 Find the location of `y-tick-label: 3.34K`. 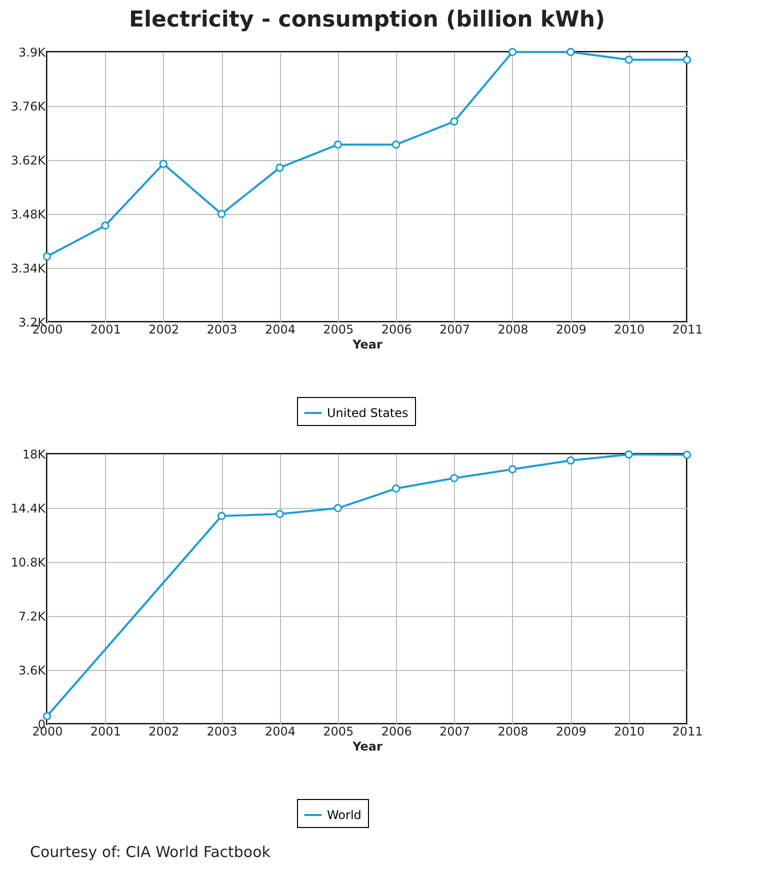

y-tick-label: 3.34K is located at coordinates (28, 269).